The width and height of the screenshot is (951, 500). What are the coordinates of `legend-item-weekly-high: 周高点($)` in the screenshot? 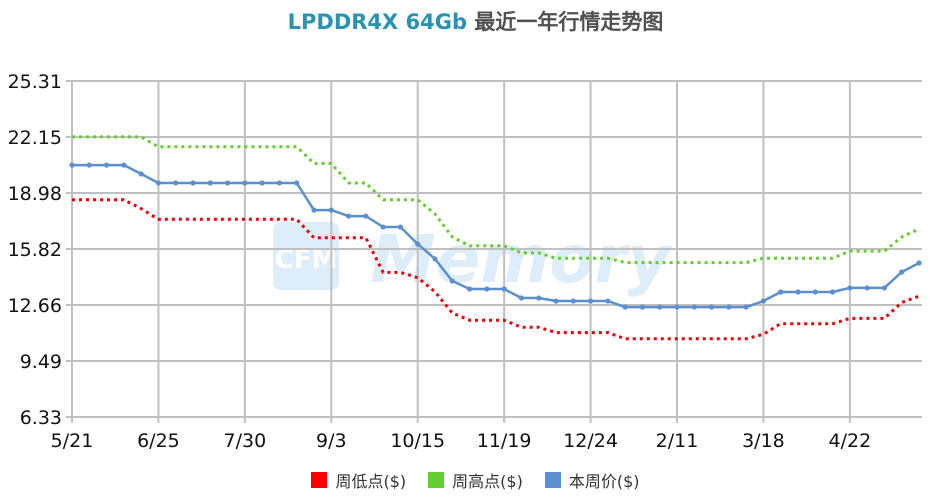 It's located at (475, 480).